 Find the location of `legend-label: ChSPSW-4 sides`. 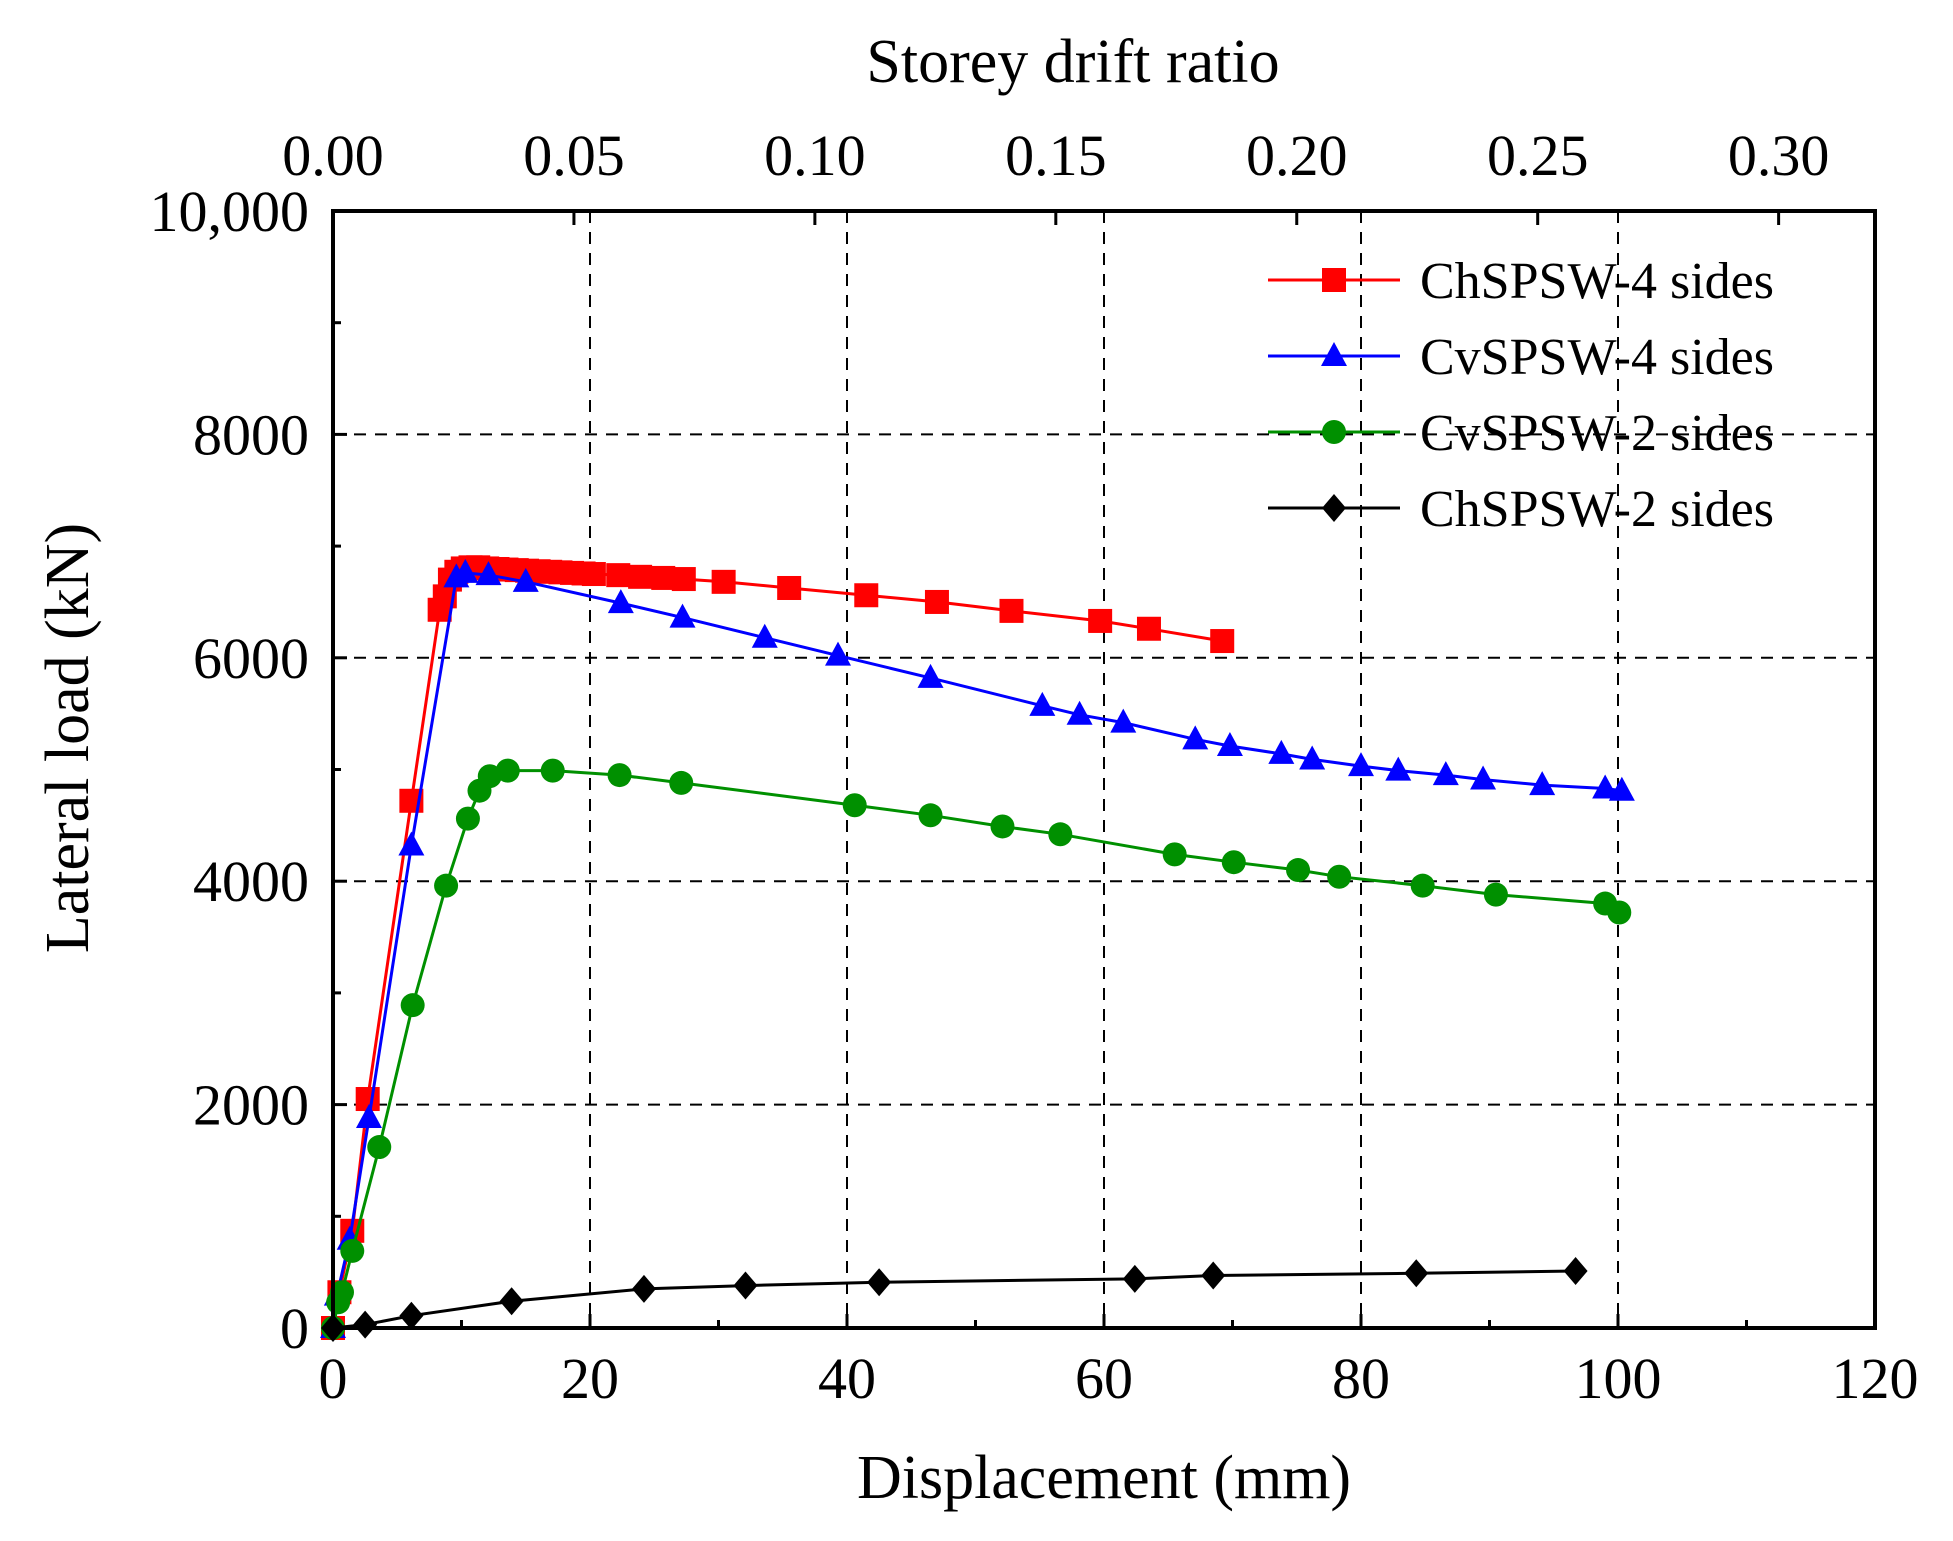

legend-label: ChSPSW-4 sides is located at coordinates (1597, 281).